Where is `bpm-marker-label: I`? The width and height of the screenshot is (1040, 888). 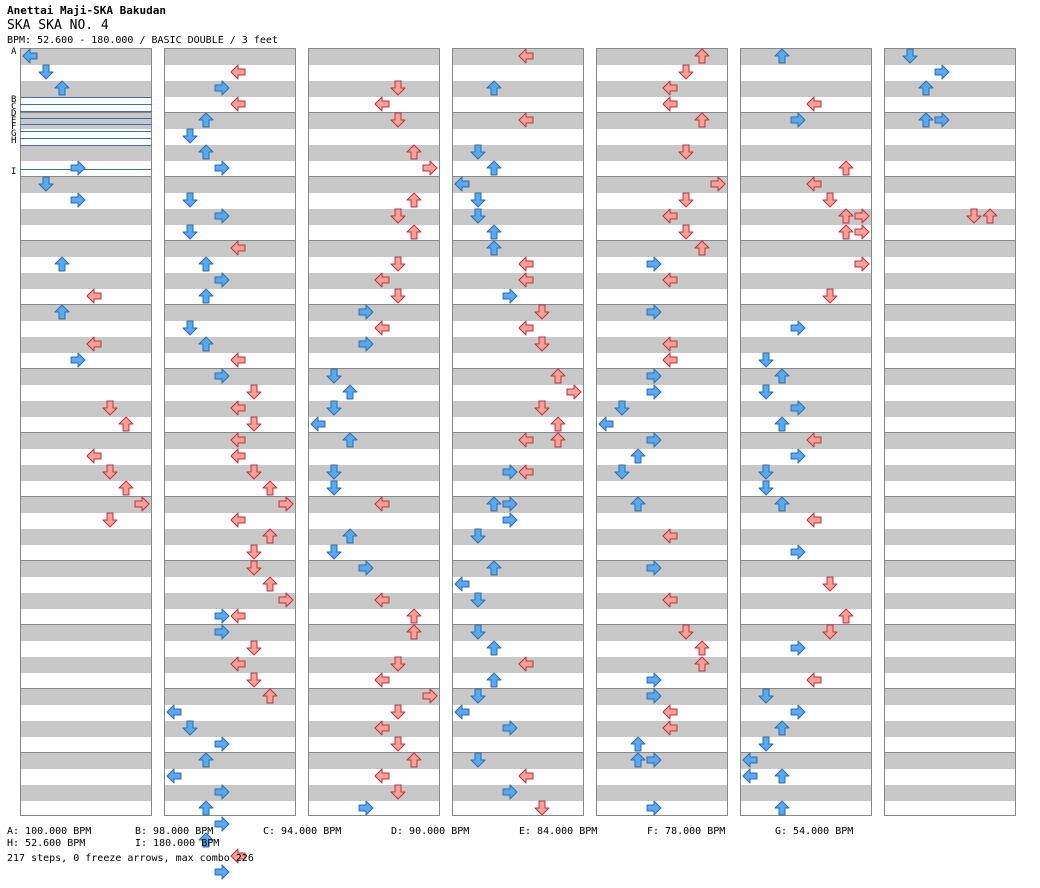 bpm-marker-label: I is located at coordinates (14, 172).